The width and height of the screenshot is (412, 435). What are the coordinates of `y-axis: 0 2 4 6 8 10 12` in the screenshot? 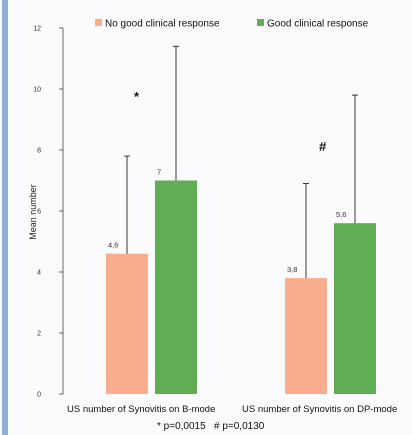 It's located at (48, 212).